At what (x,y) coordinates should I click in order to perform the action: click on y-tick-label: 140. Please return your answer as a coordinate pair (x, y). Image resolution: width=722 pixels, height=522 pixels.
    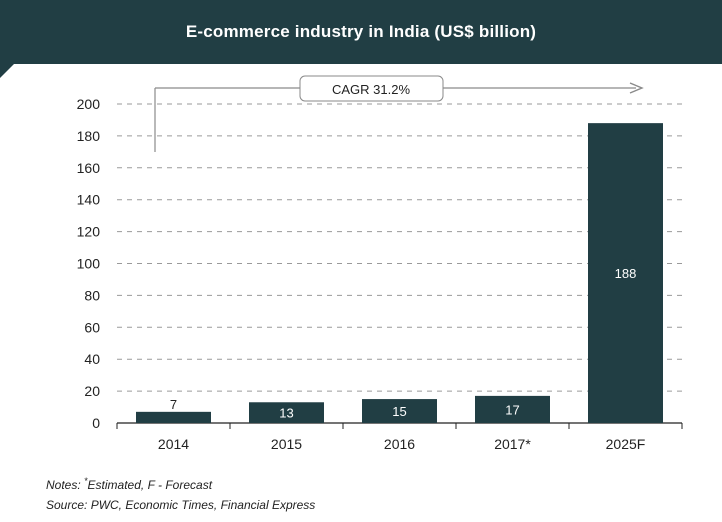
    Looking at the image, I should click on (89, 200).